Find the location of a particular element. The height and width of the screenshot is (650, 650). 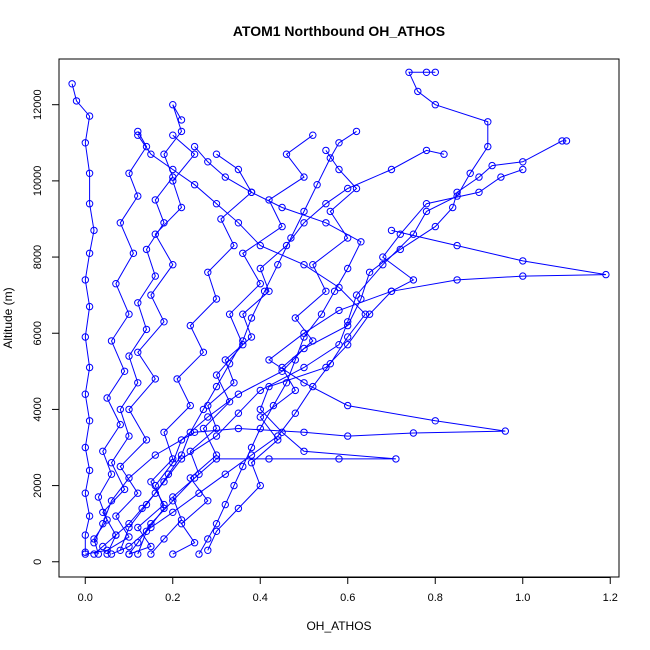

x-axis: 0.0 0.2 0.4 0.6 0.8 1.0 1.2 is located at coordinates (348, 590).